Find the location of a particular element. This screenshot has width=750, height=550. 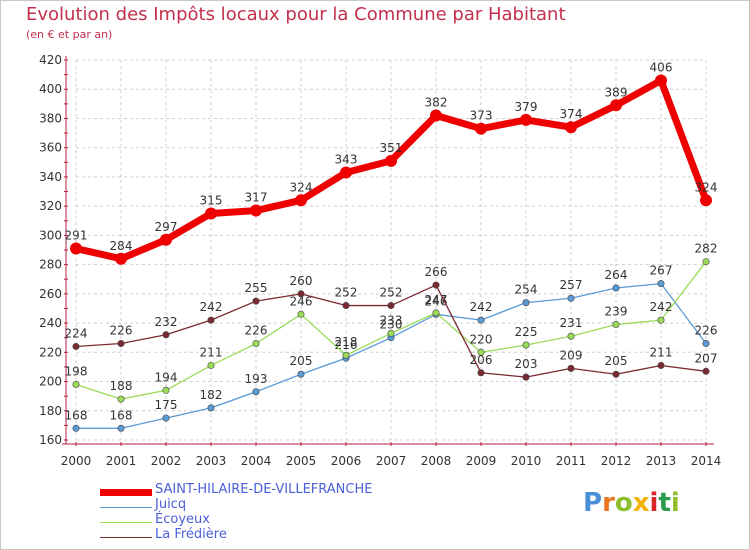

data-label: 232 is located at coordinates (166, 322).